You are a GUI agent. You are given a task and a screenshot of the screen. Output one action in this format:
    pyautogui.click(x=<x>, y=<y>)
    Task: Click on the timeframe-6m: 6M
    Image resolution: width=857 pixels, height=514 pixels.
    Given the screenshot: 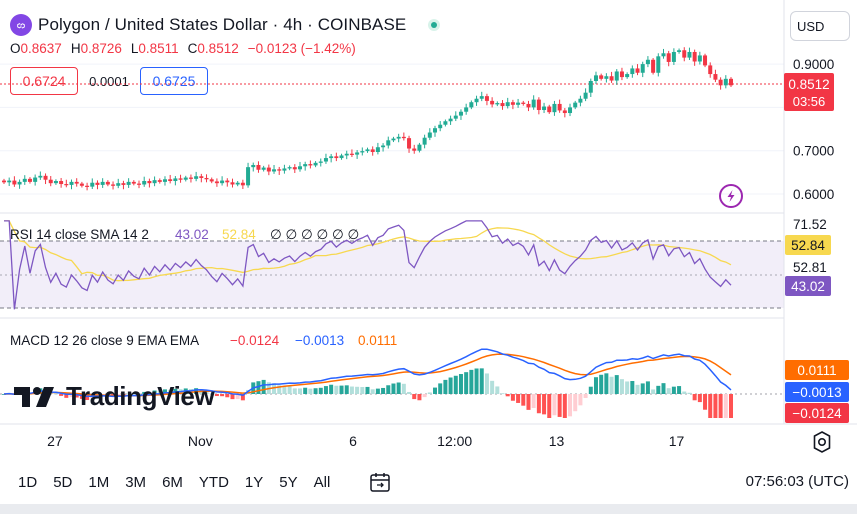 What is the action you would take?
    pyautogui.click(x=172, y=482)
    